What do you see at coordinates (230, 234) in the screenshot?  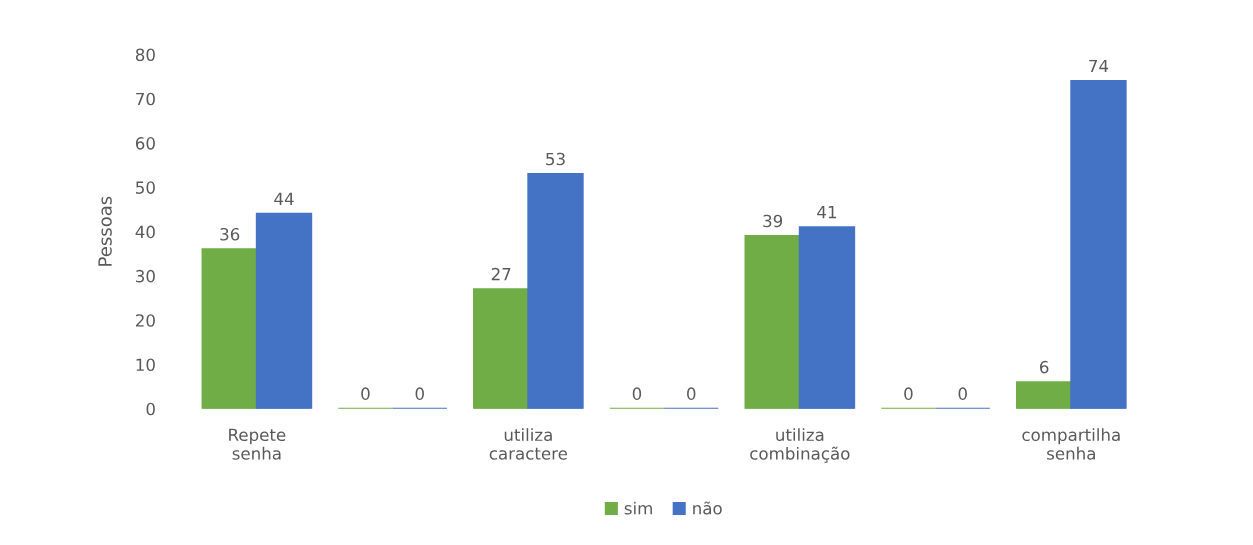 I see `data-label: 36` at bounding box center [230, 234].